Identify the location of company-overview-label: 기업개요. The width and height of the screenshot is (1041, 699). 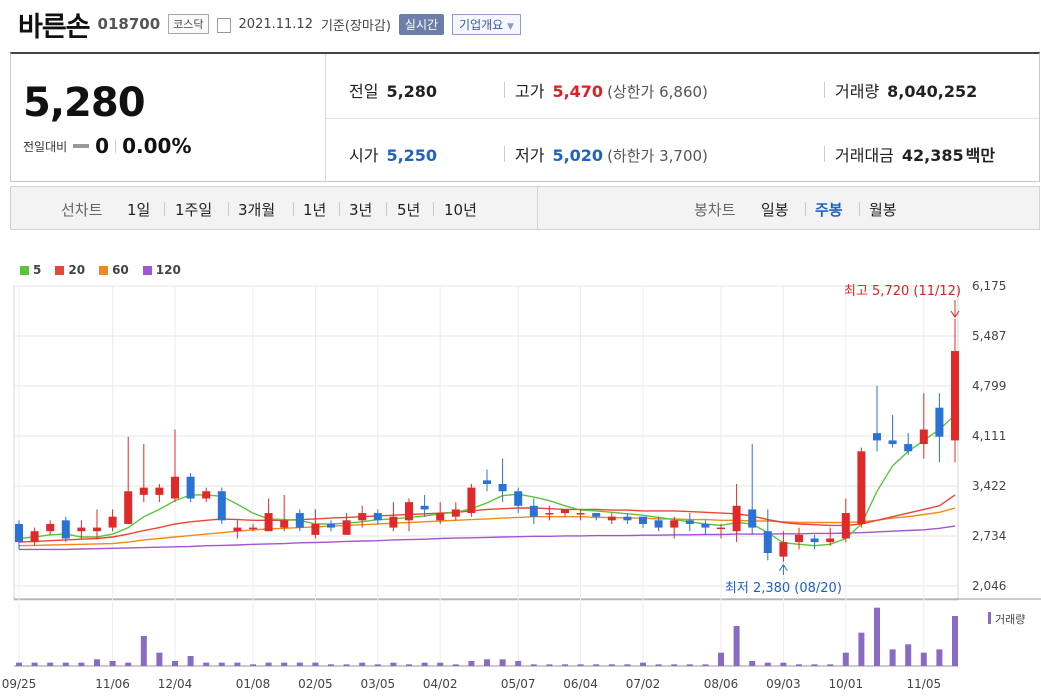
(481, 24).